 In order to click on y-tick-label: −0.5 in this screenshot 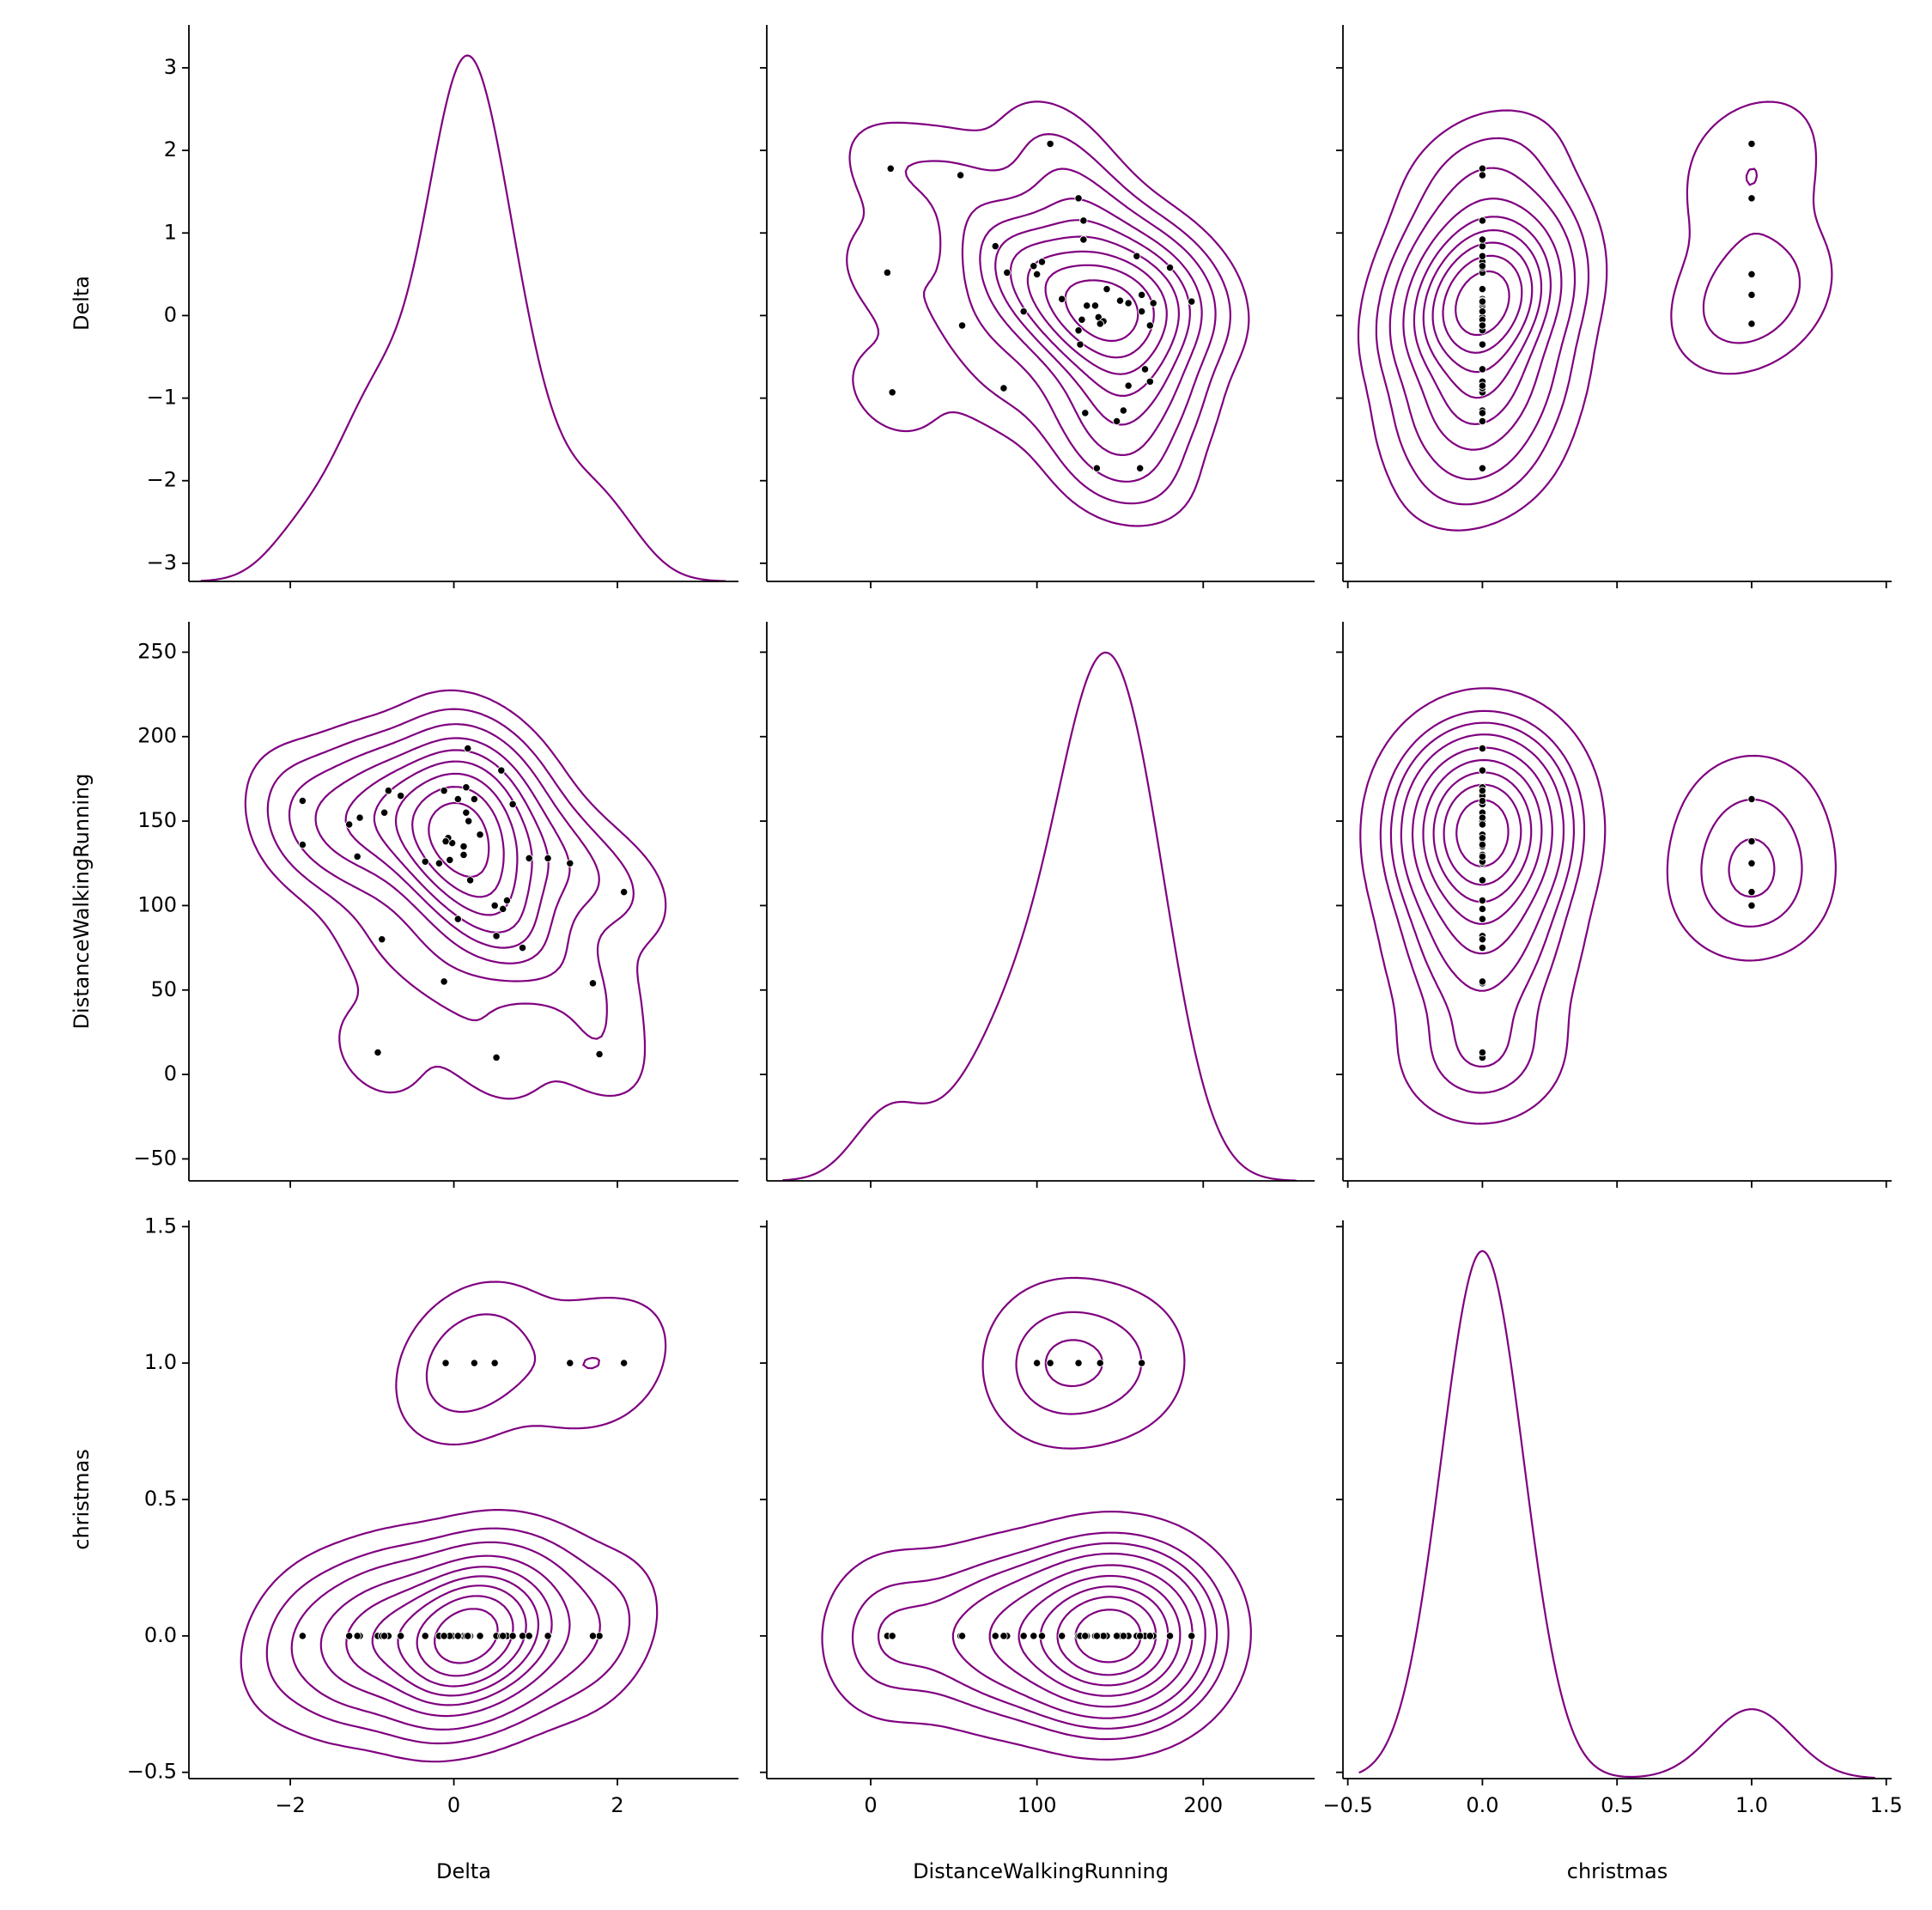, I will do `click(152, 1772)`.